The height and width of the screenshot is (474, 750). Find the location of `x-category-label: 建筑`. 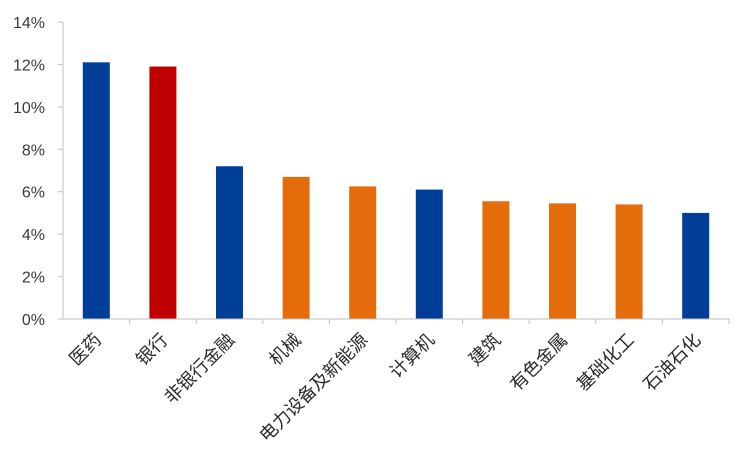

x-category-label: 建筑 is located at coordinates (485, 350).